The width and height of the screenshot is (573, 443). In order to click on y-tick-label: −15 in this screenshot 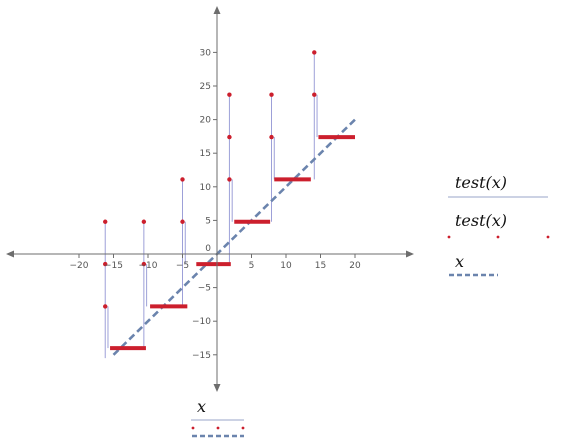, I will do `click(201, 356)`.